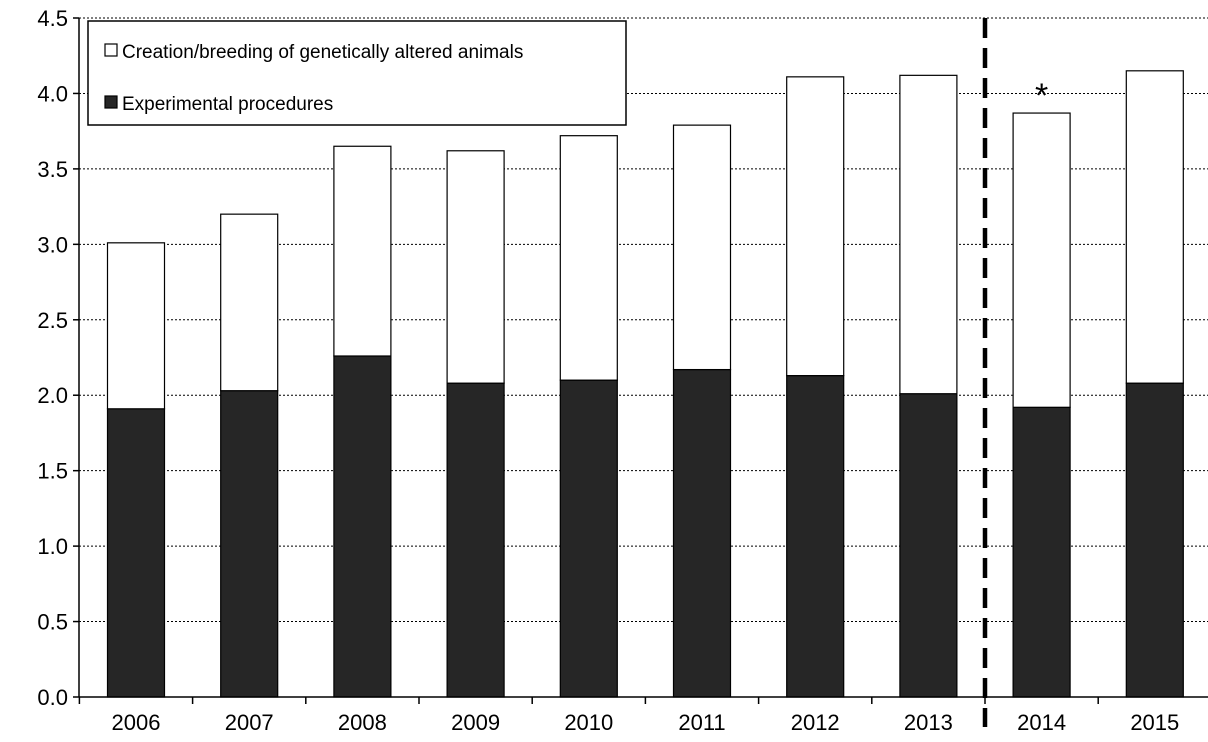 This screenshot has width=1208, height=742. I want to click on bar-breeding-2009, so click(475, 267).